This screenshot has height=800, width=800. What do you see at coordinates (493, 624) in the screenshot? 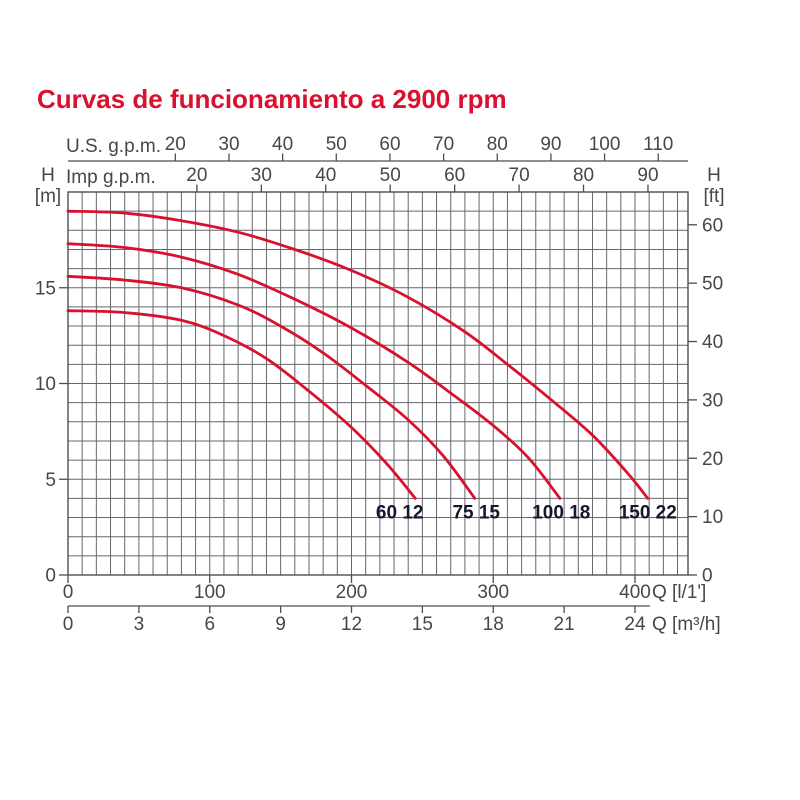
I see `svg-text: 18` at bounding box center [493, 624].